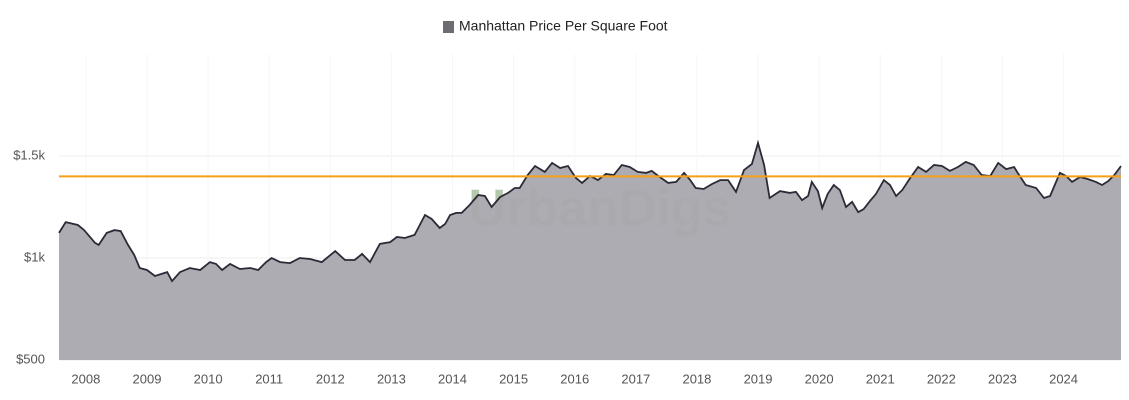 The height and width of the screenshot is (400, 1129). I want to click on x-tick-label: 2020, so click(819, 378).